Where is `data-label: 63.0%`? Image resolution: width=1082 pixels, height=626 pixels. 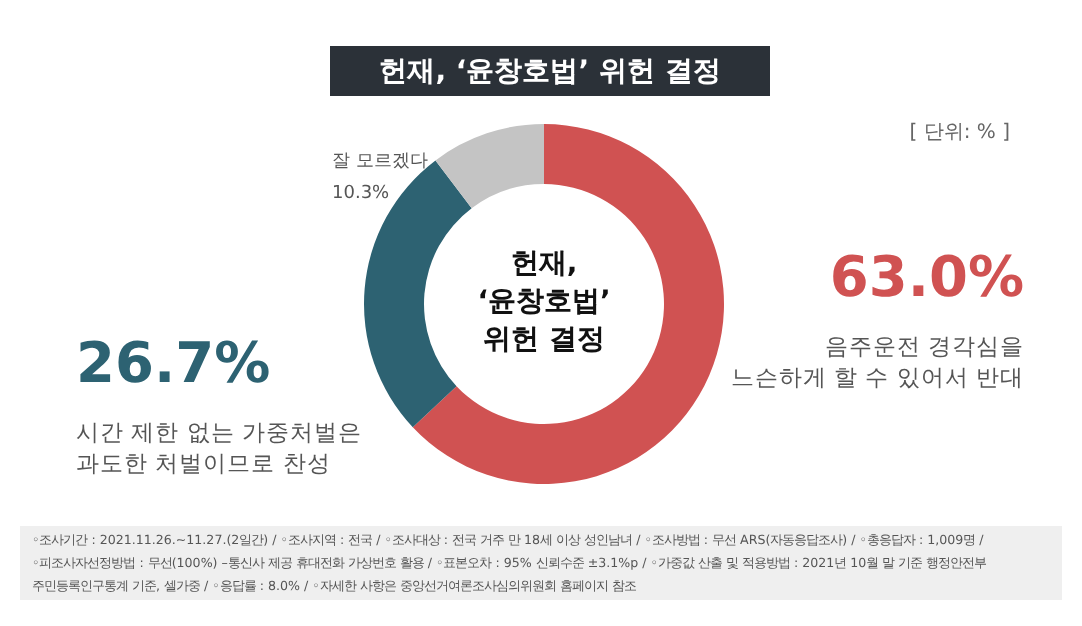
data-label: 63.0% is located at coordinates (926, 277).